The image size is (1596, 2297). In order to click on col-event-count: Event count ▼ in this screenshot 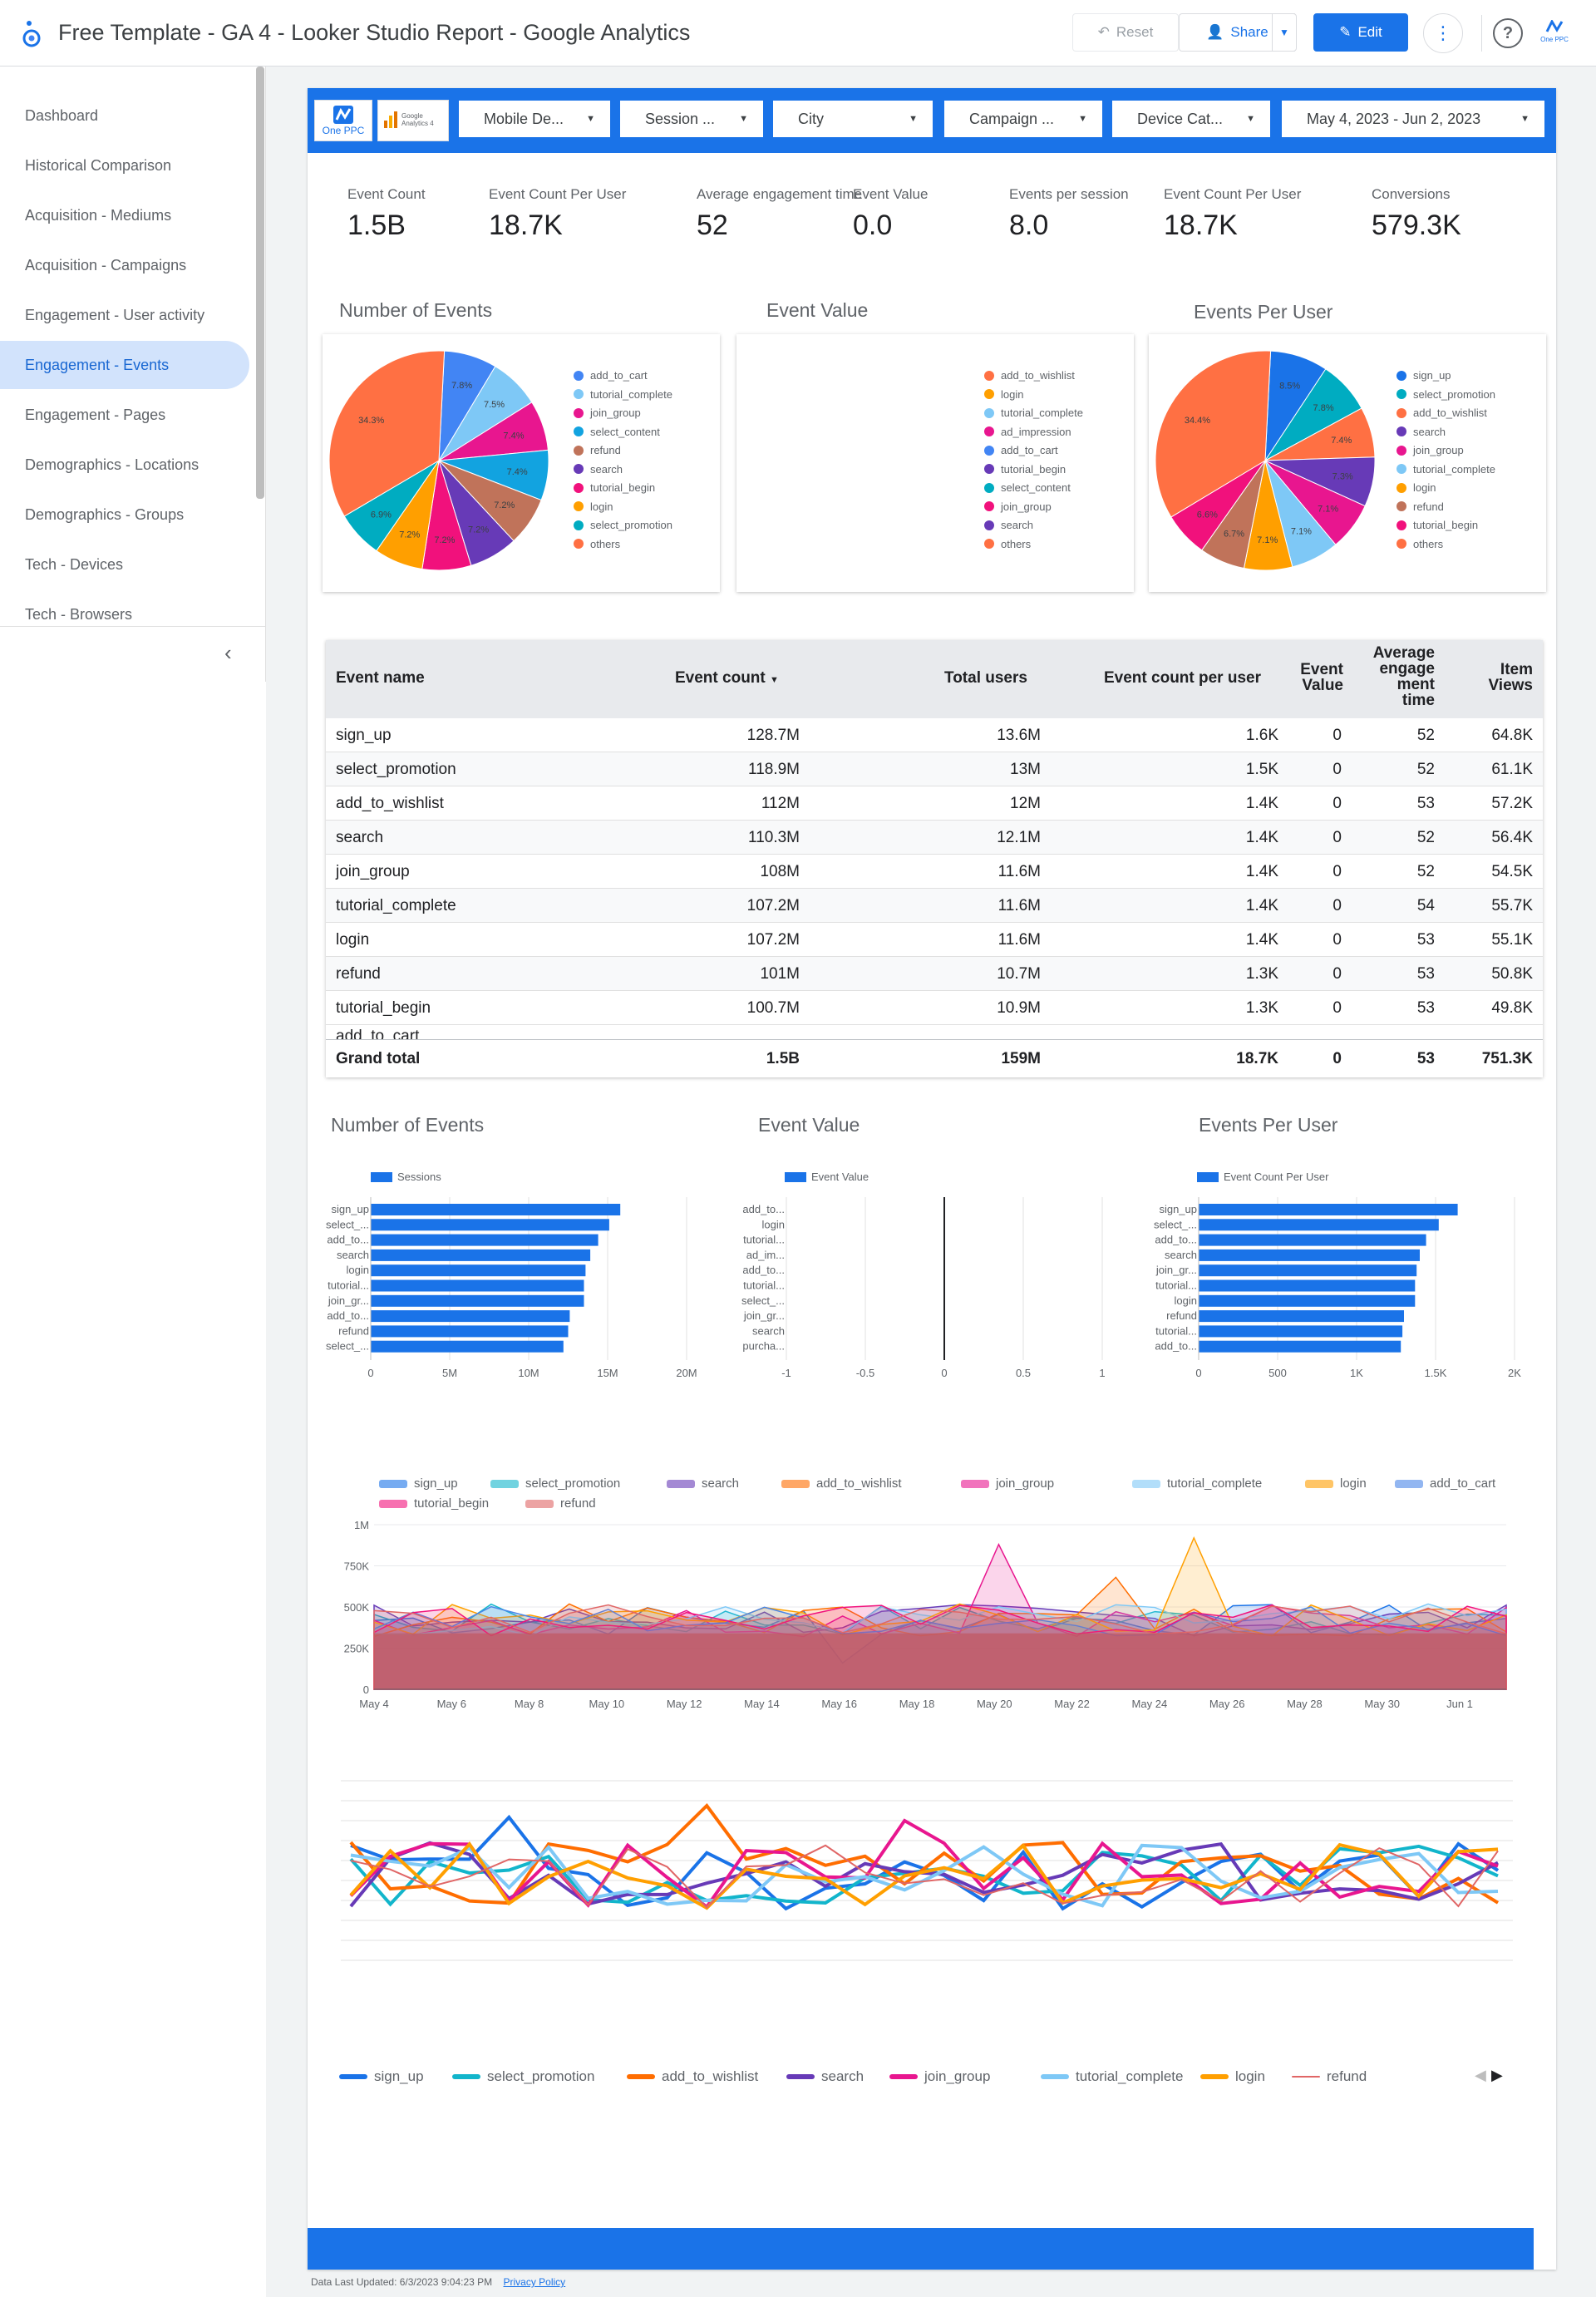, I will do `click(727, 679)`.